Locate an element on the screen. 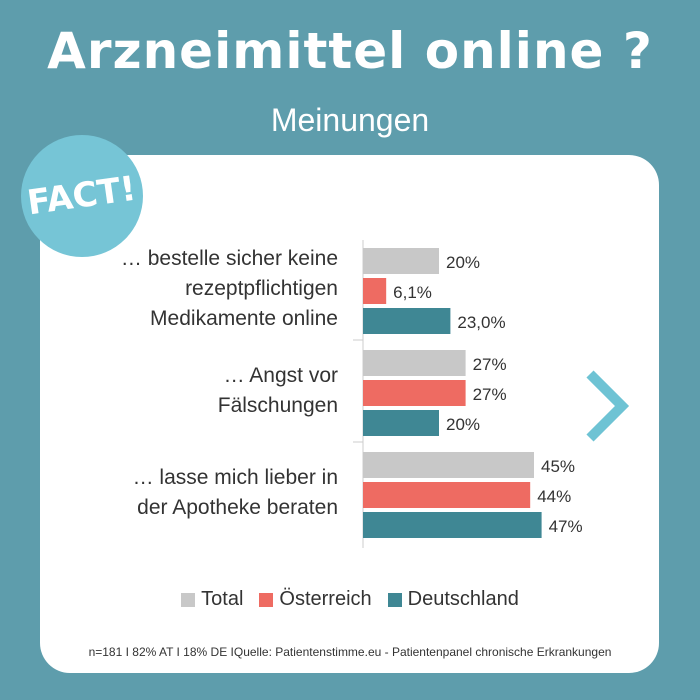 The width and height of the screenshot is (700, 700). category-label: … bestelle sicher keine is located at coordinates (229, 258).